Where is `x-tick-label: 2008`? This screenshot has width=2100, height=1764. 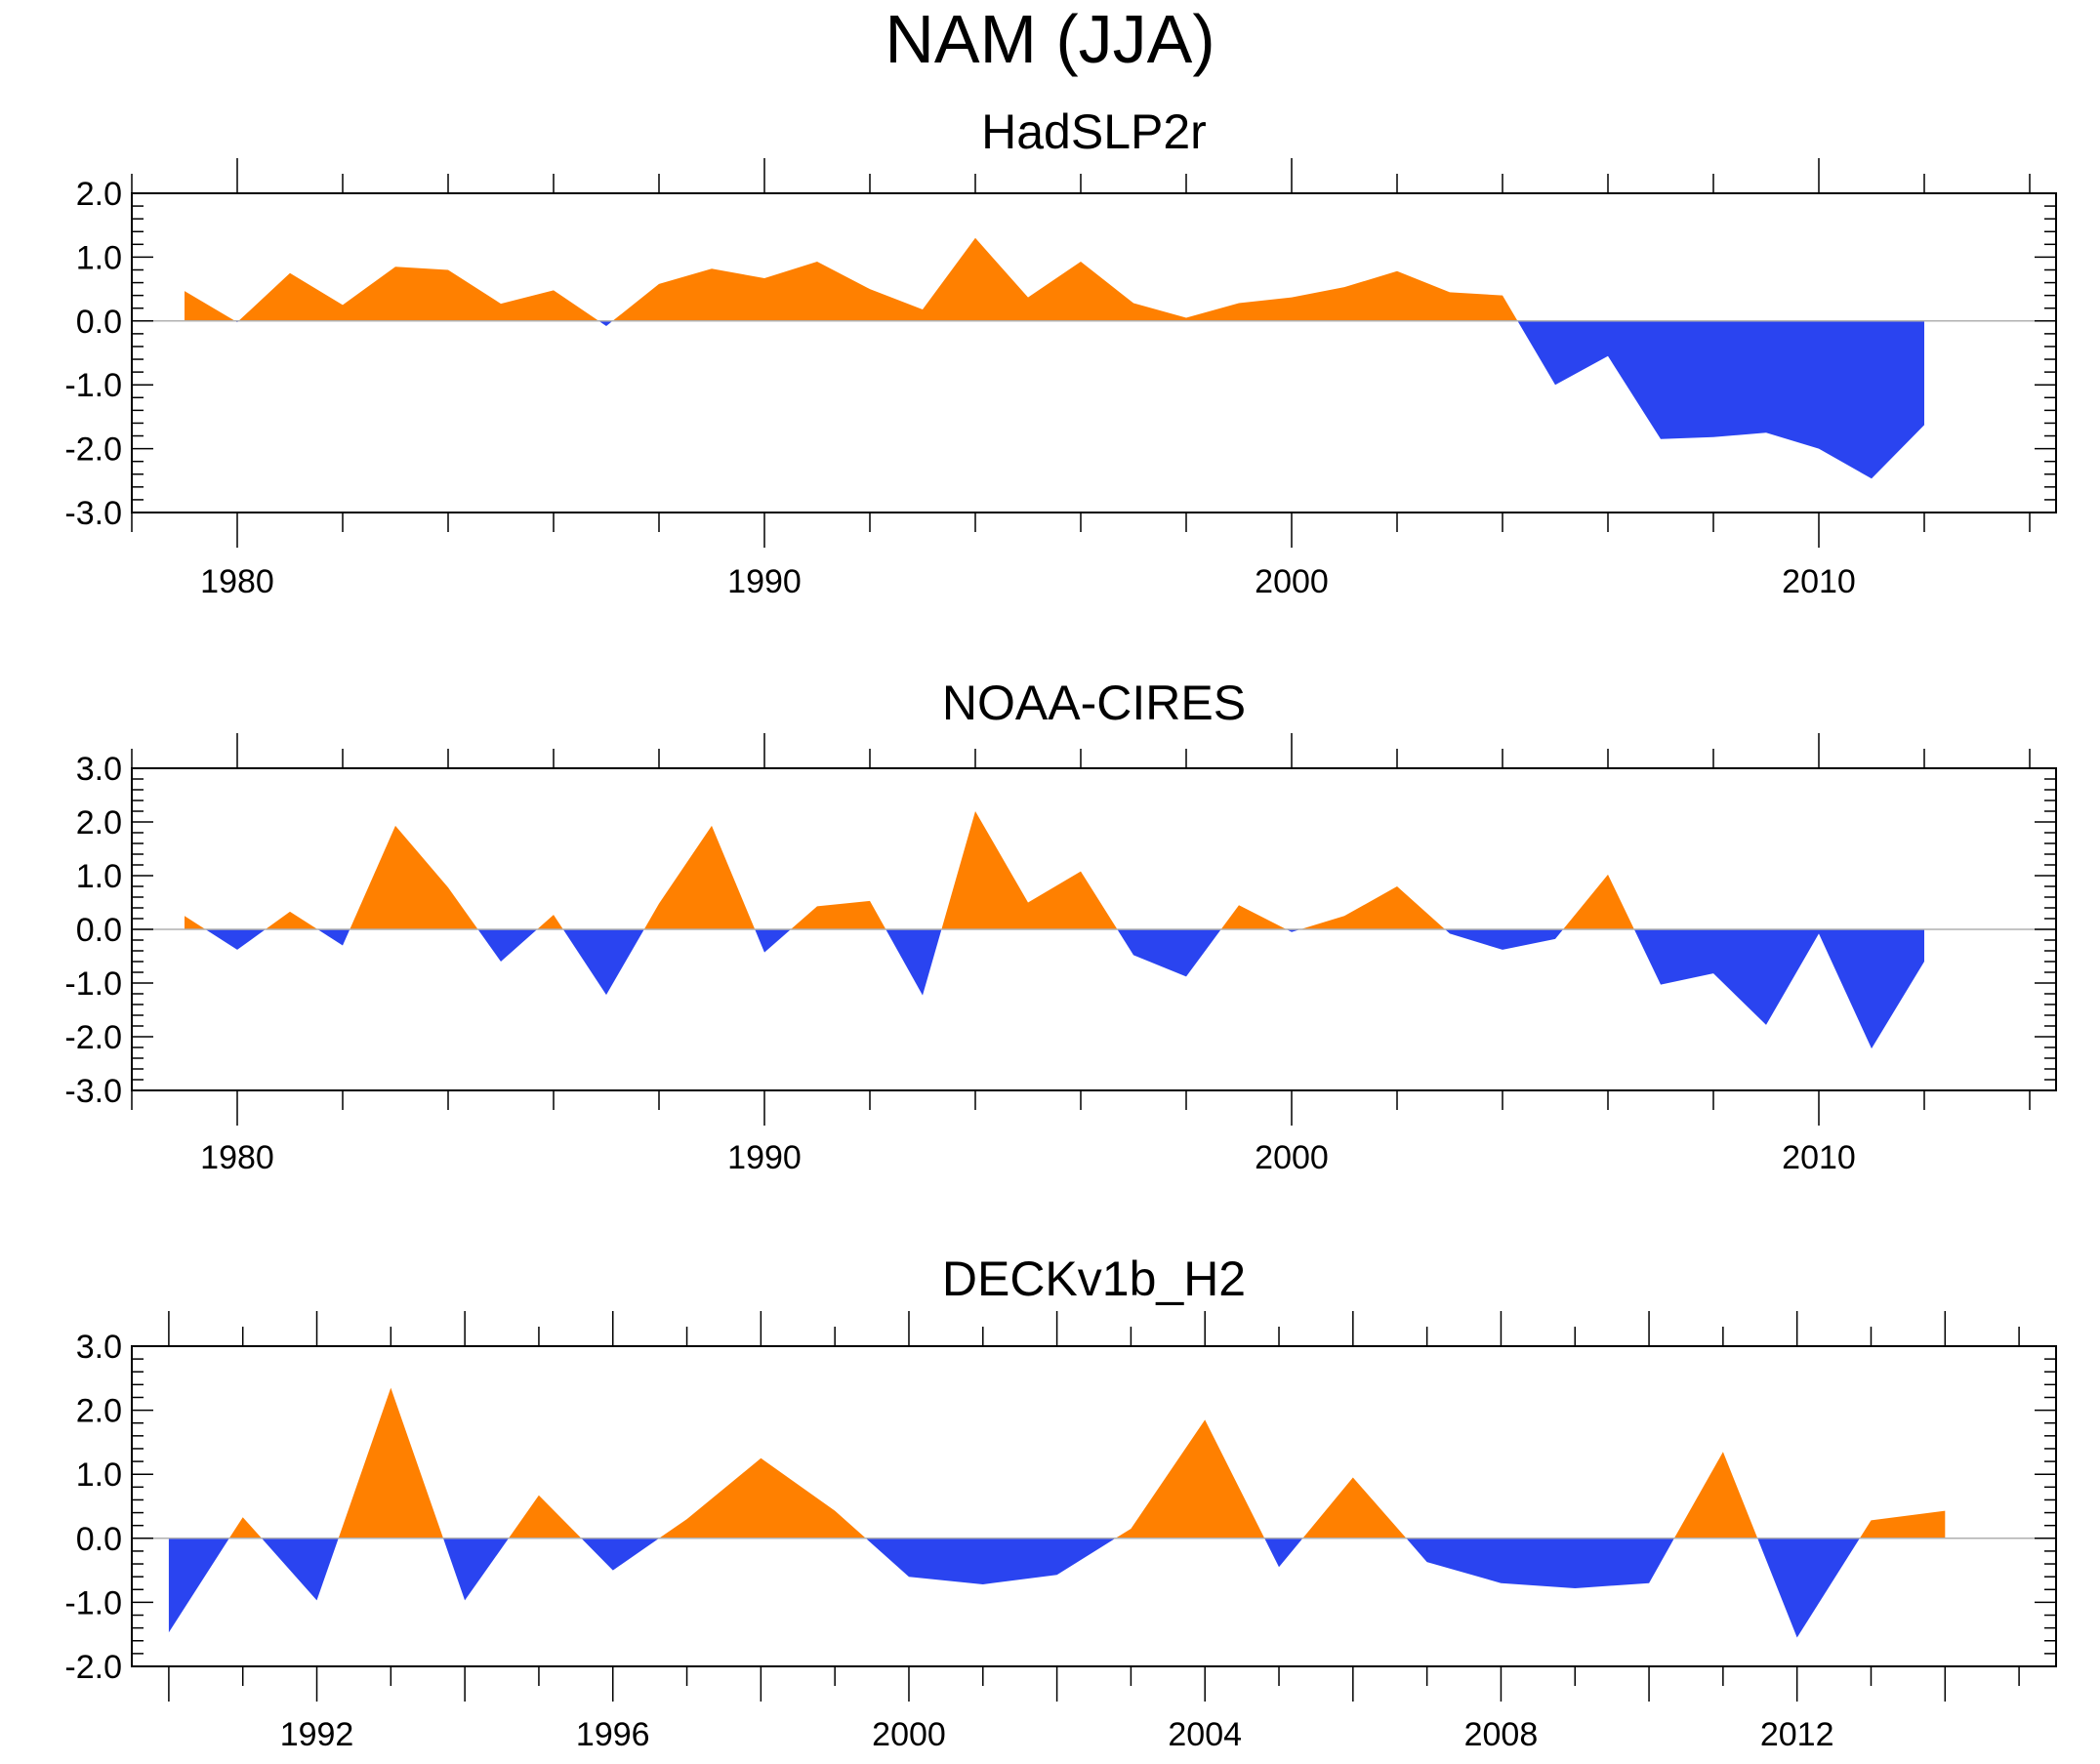
x-tick-label: 2008 is located at coordinates (1501, 1734).